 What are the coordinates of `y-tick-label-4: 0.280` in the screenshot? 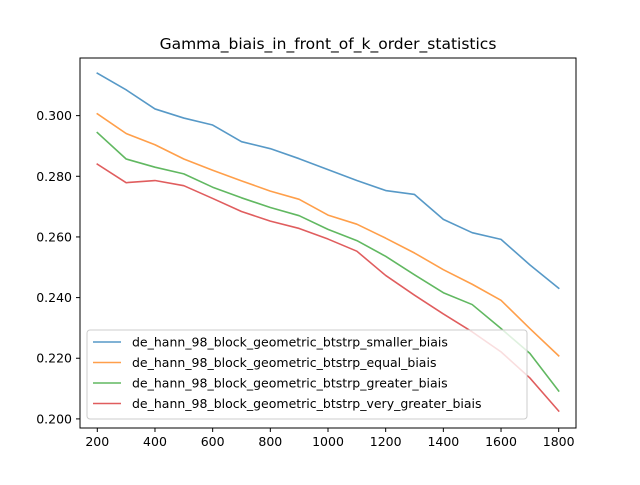 It's located at (54, 176).